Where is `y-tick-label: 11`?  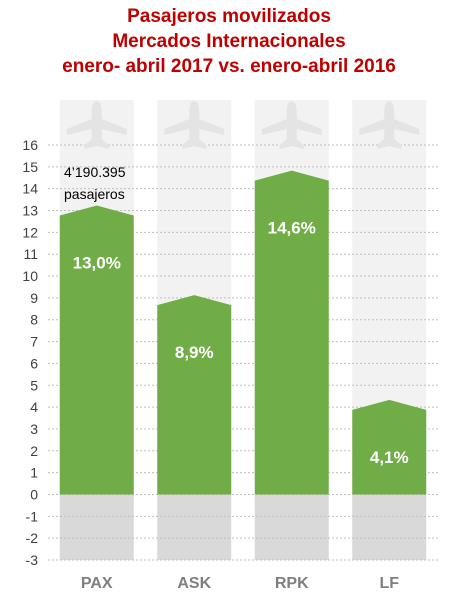
y-tick-label: 11 is located at coordinates (30, 254).